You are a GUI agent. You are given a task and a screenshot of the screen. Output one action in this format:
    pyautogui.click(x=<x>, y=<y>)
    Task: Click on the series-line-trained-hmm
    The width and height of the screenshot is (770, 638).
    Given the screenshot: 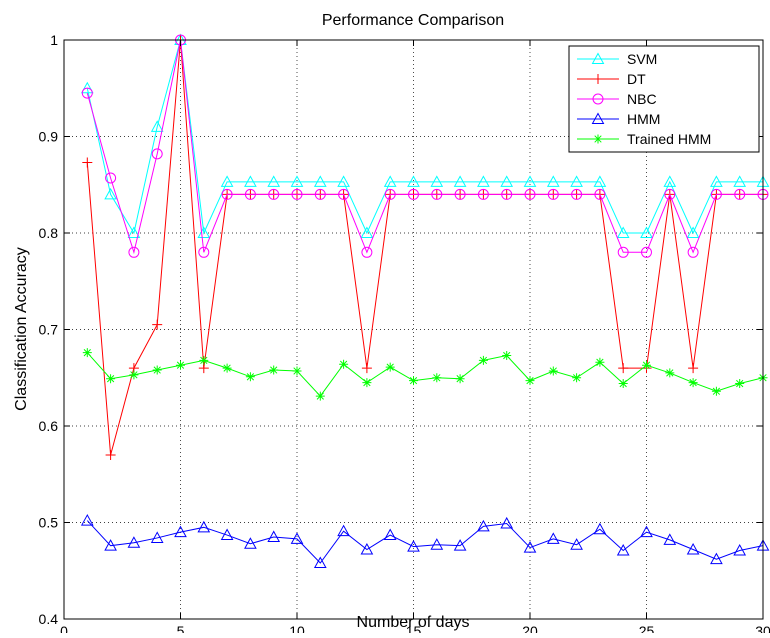 What is the action you would take?
    pyautogui.click(x=425, y=374)
    